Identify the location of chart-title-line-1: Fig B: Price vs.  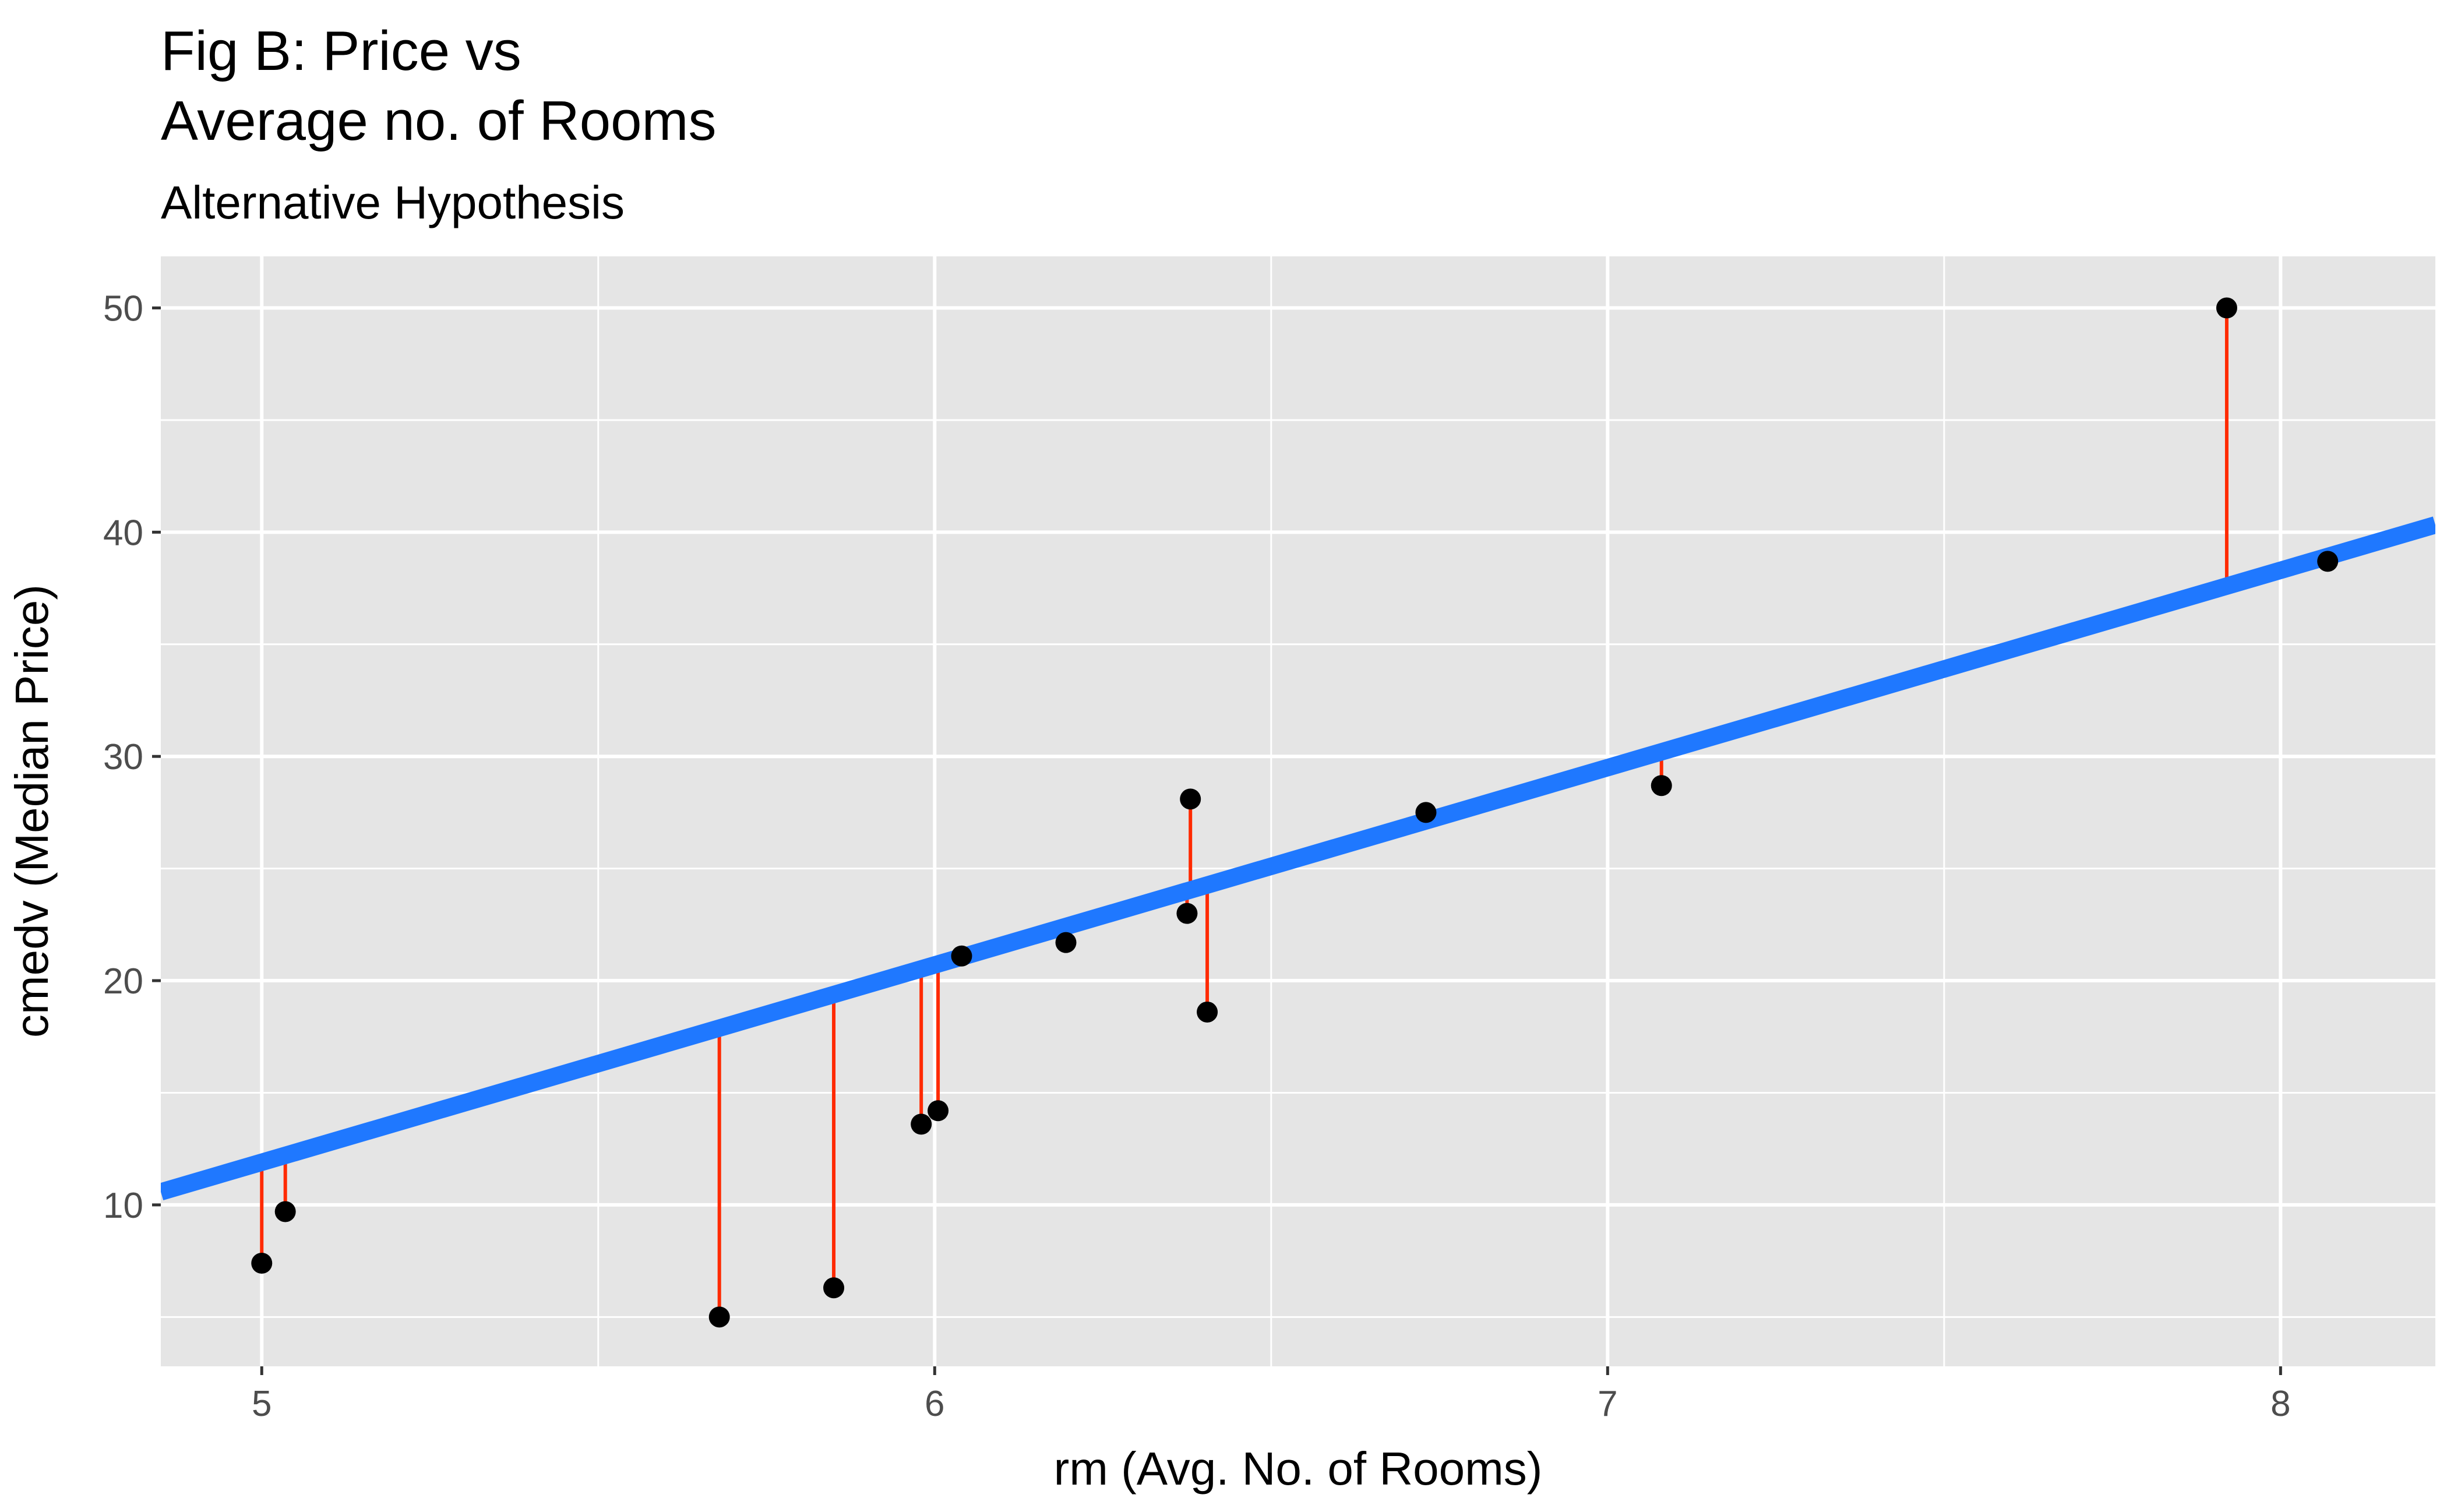
(341, 51).